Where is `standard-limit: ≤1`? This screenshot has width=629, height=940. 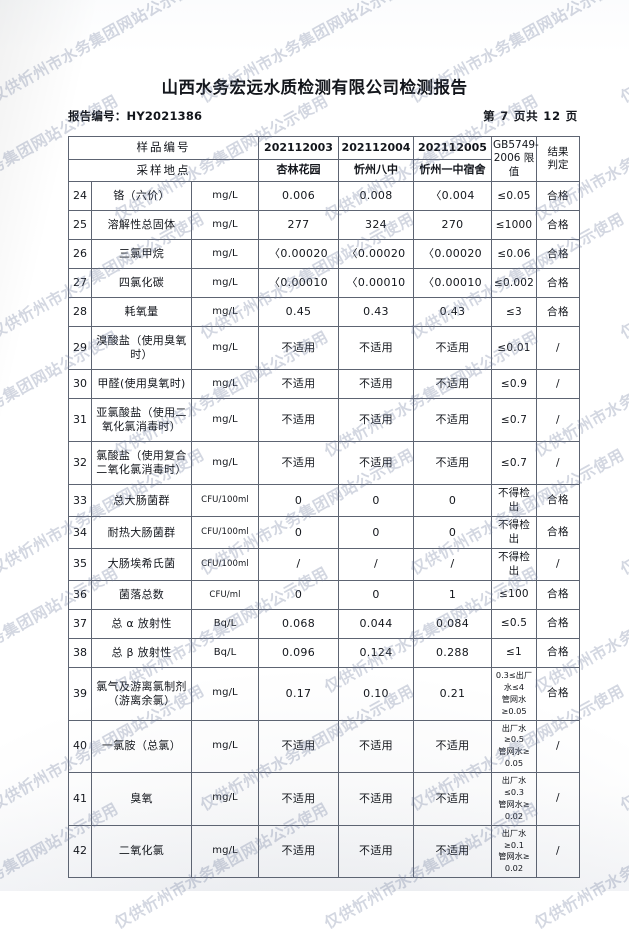
standard-limit: ≤1 is located at coordinates (514, 652).